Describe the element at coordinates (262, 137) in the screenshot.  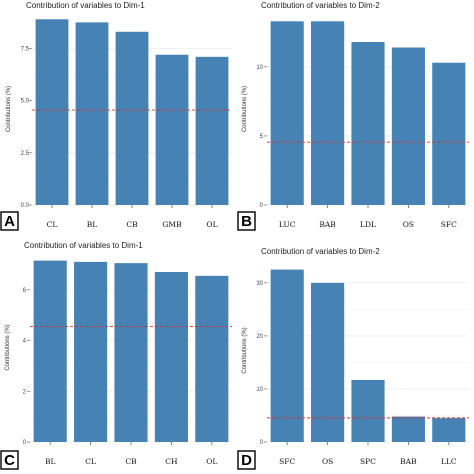
I see `y-tick-label: 5` at that location.